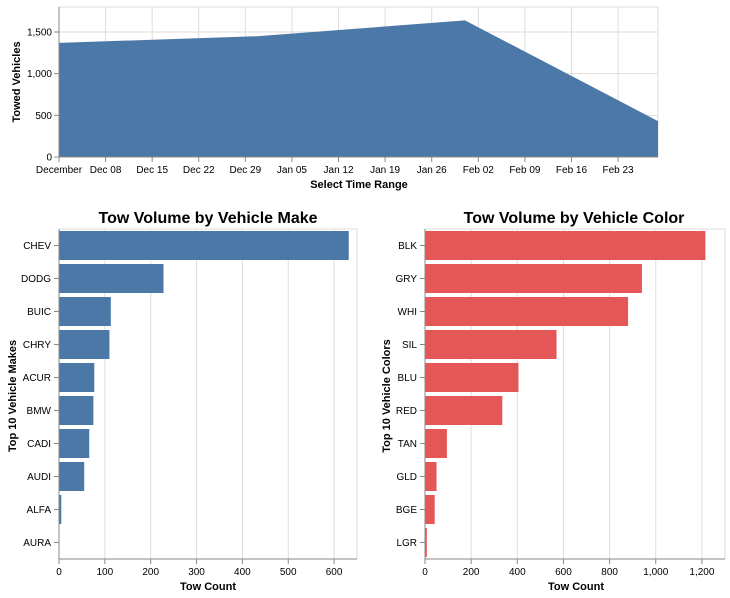 This screenshot has height=598, width=730. What do you see at coordinates (37, 246) in the screenshot?
I see `make-y-tick-label: CHEV` at bounding box center [37, 246].